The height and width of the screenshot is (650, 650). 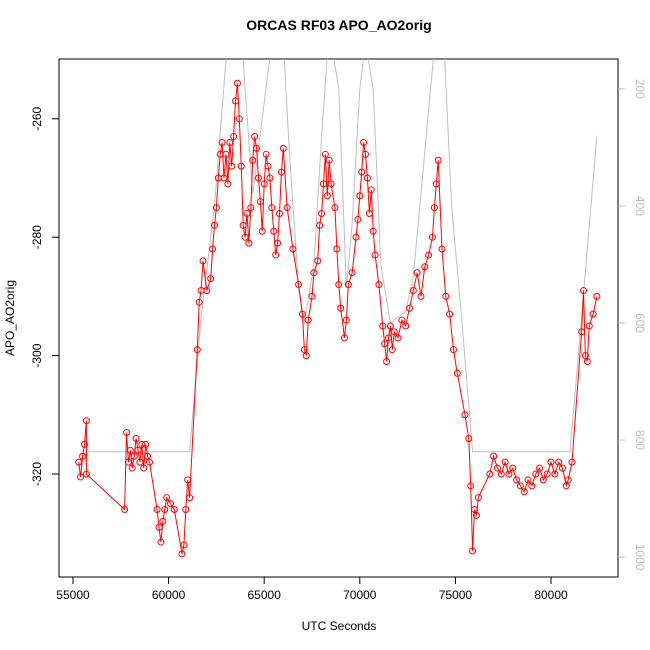 What do you see at coordinates (640, 206) in the screenshot?
I see `y2-tick-label: 400` at bounding box center [640, 206].